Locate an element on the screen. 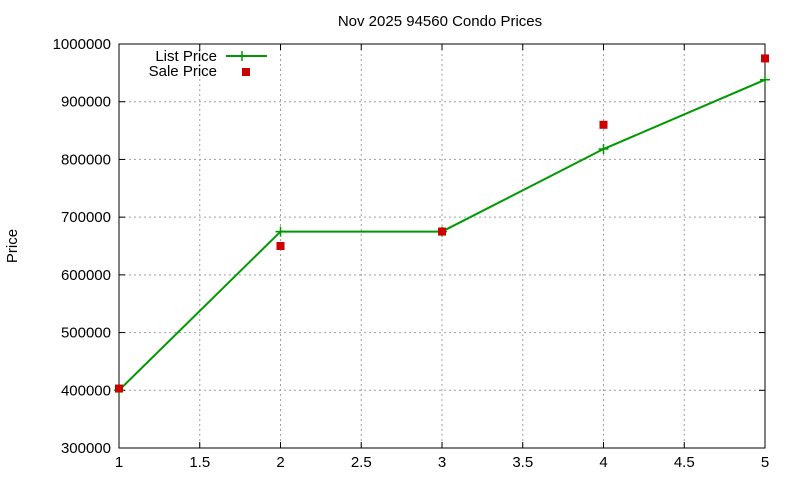  x-tick-label: 1 is located at coordinates (119, 462).